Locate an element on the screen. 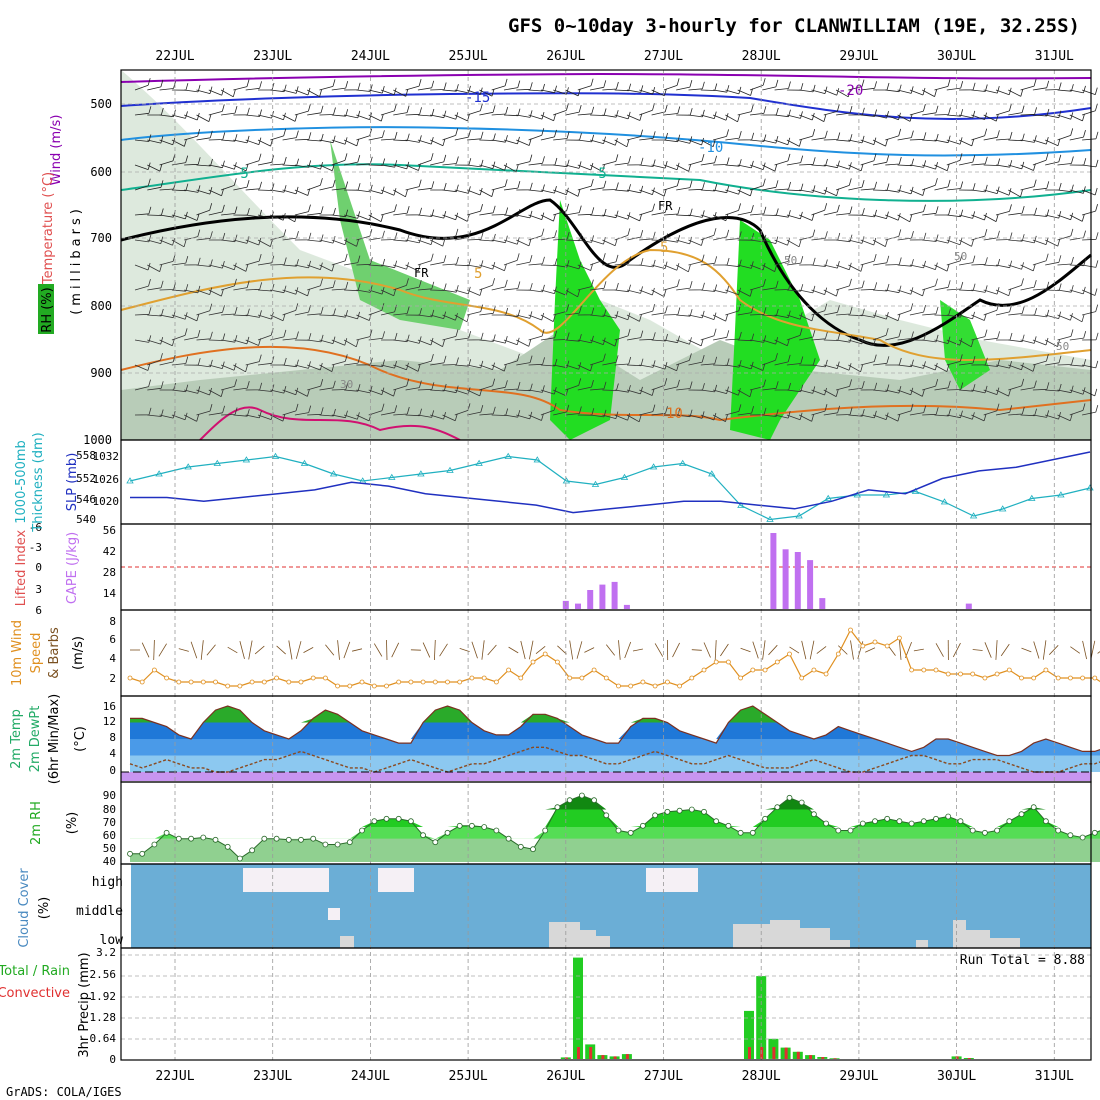  cape-tick-14: 14 is located at coordinates (110, 593).